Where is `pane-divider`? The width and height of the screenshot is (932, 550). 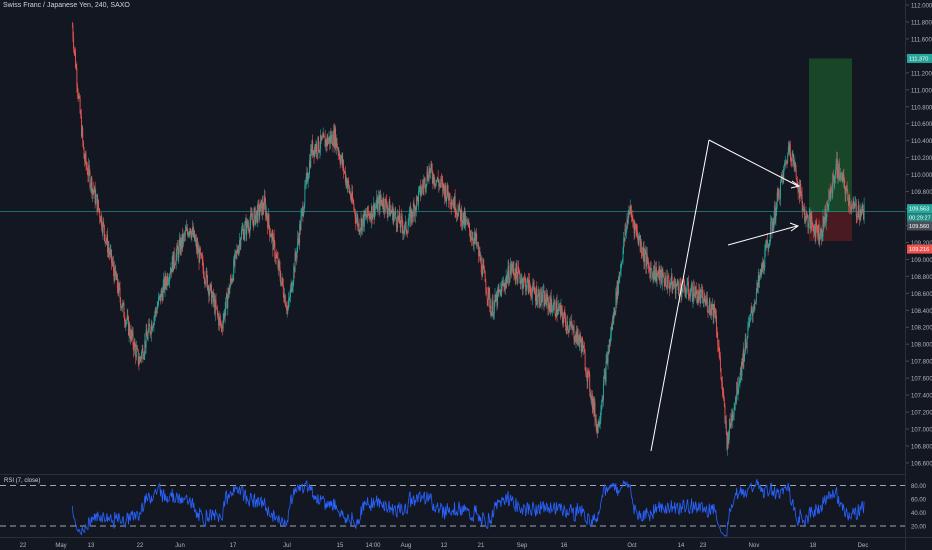 pane-divider is located at coordinates (452, 474).